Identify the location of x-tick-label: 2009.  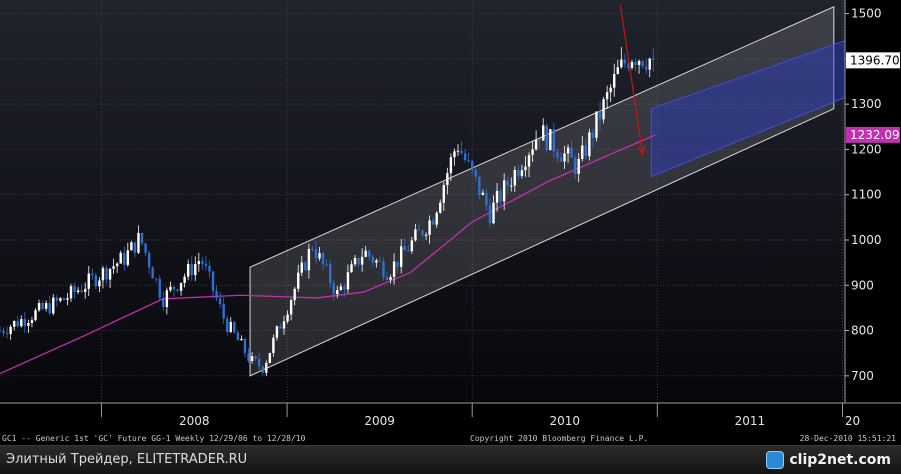
(379, 421).